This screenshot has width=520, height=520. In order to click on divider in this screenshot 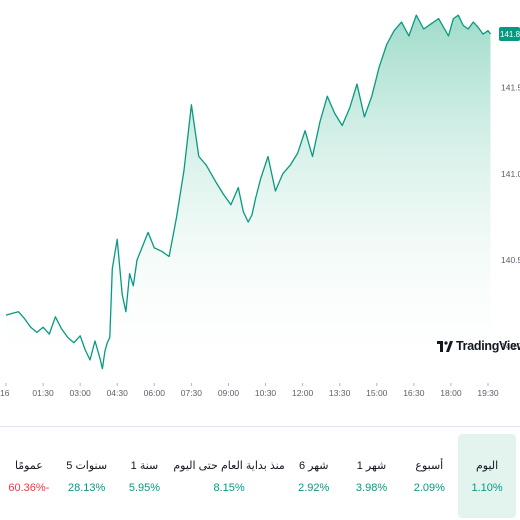, I will do `click(260, 426)`.